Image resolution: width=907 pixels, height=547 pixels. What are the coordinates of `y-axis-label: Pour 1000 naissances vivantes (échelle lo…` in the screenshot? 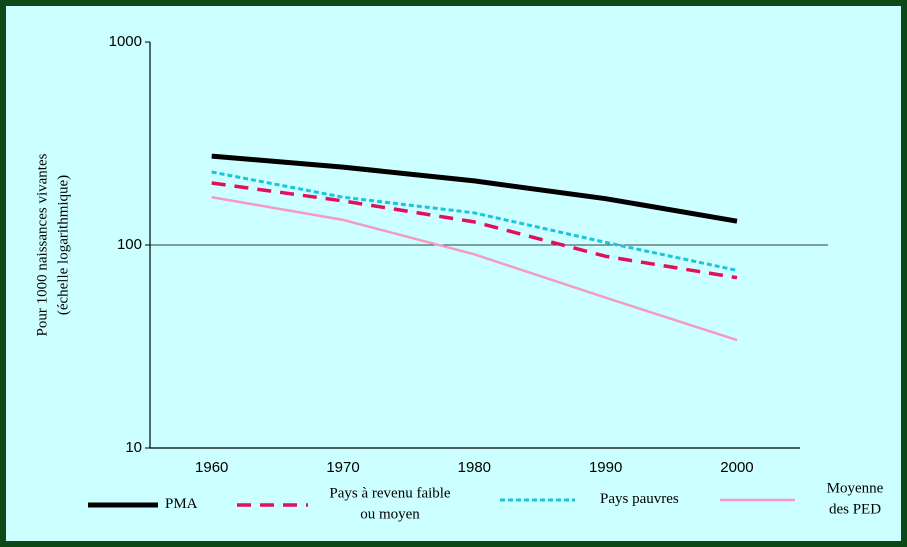 It's located at (53, 244).